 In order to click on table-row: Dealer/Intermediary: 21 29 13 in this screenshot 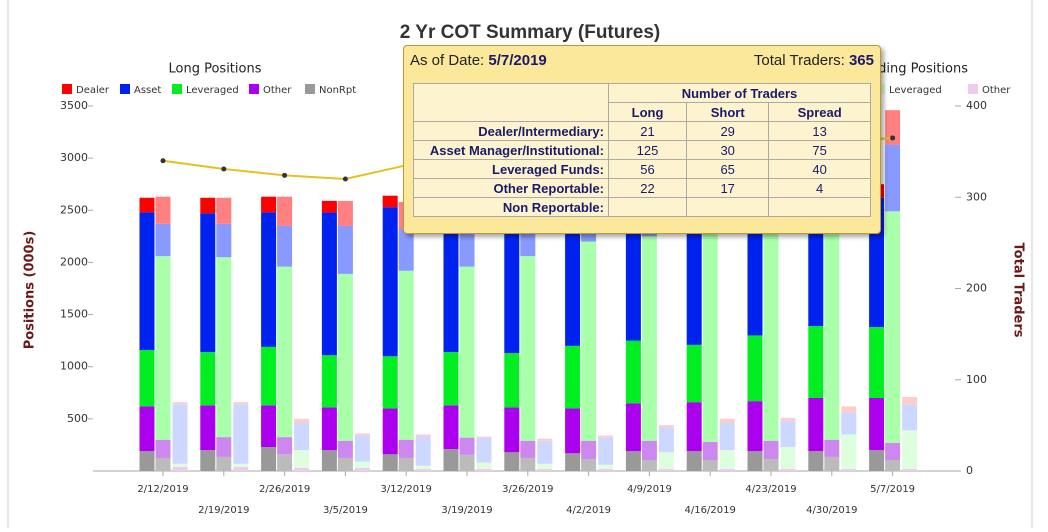, I will do `click(642, 131)`.